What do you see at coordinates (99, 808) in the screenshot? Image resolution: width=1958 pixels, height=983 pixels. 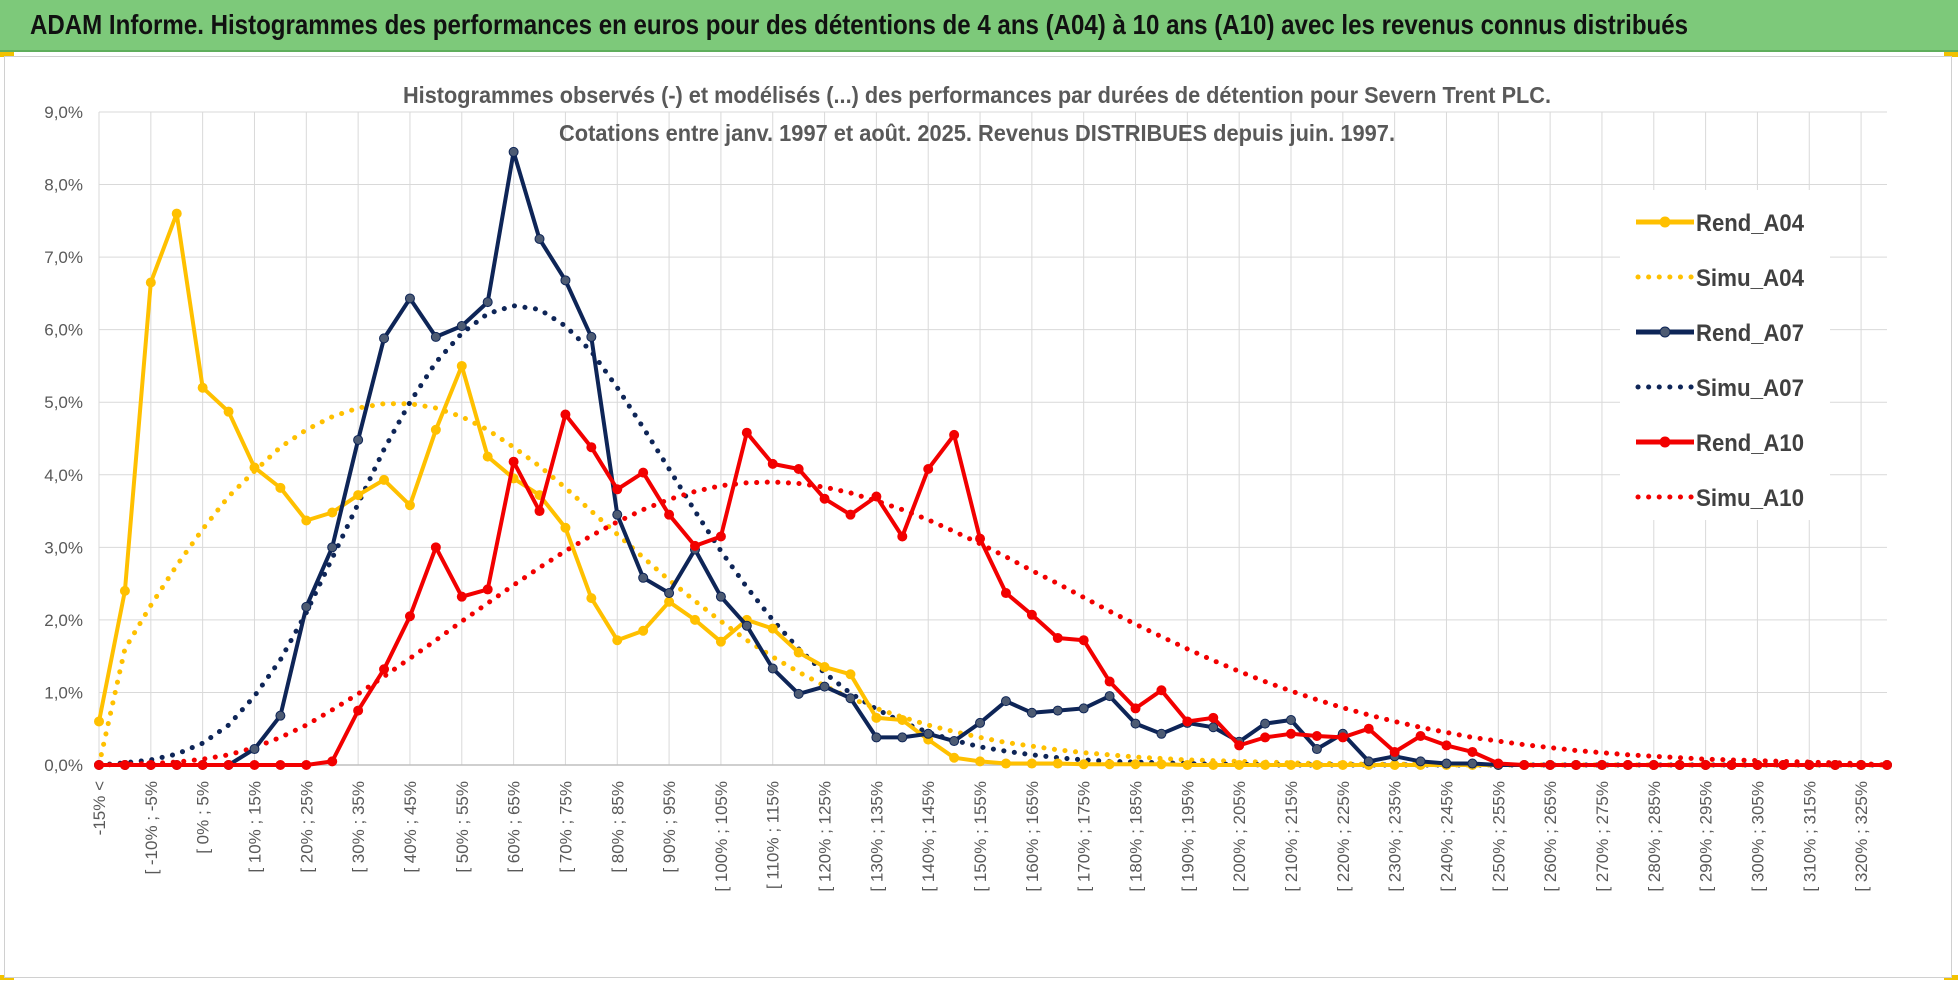 I see `x-tick-label: -15% <` at bounding box center [99, 808].